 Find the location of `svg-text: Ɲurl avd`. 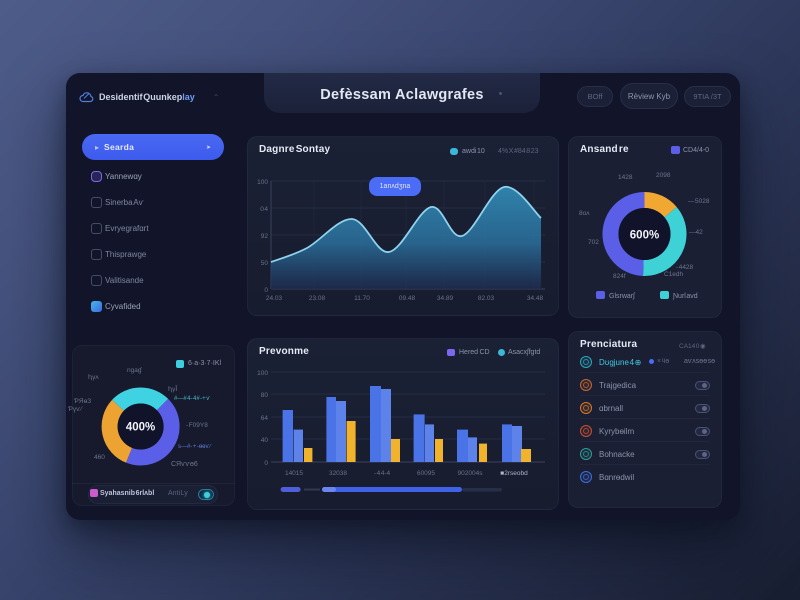

svg-text: Ɲurl avd is located at coordinates (685, 296).